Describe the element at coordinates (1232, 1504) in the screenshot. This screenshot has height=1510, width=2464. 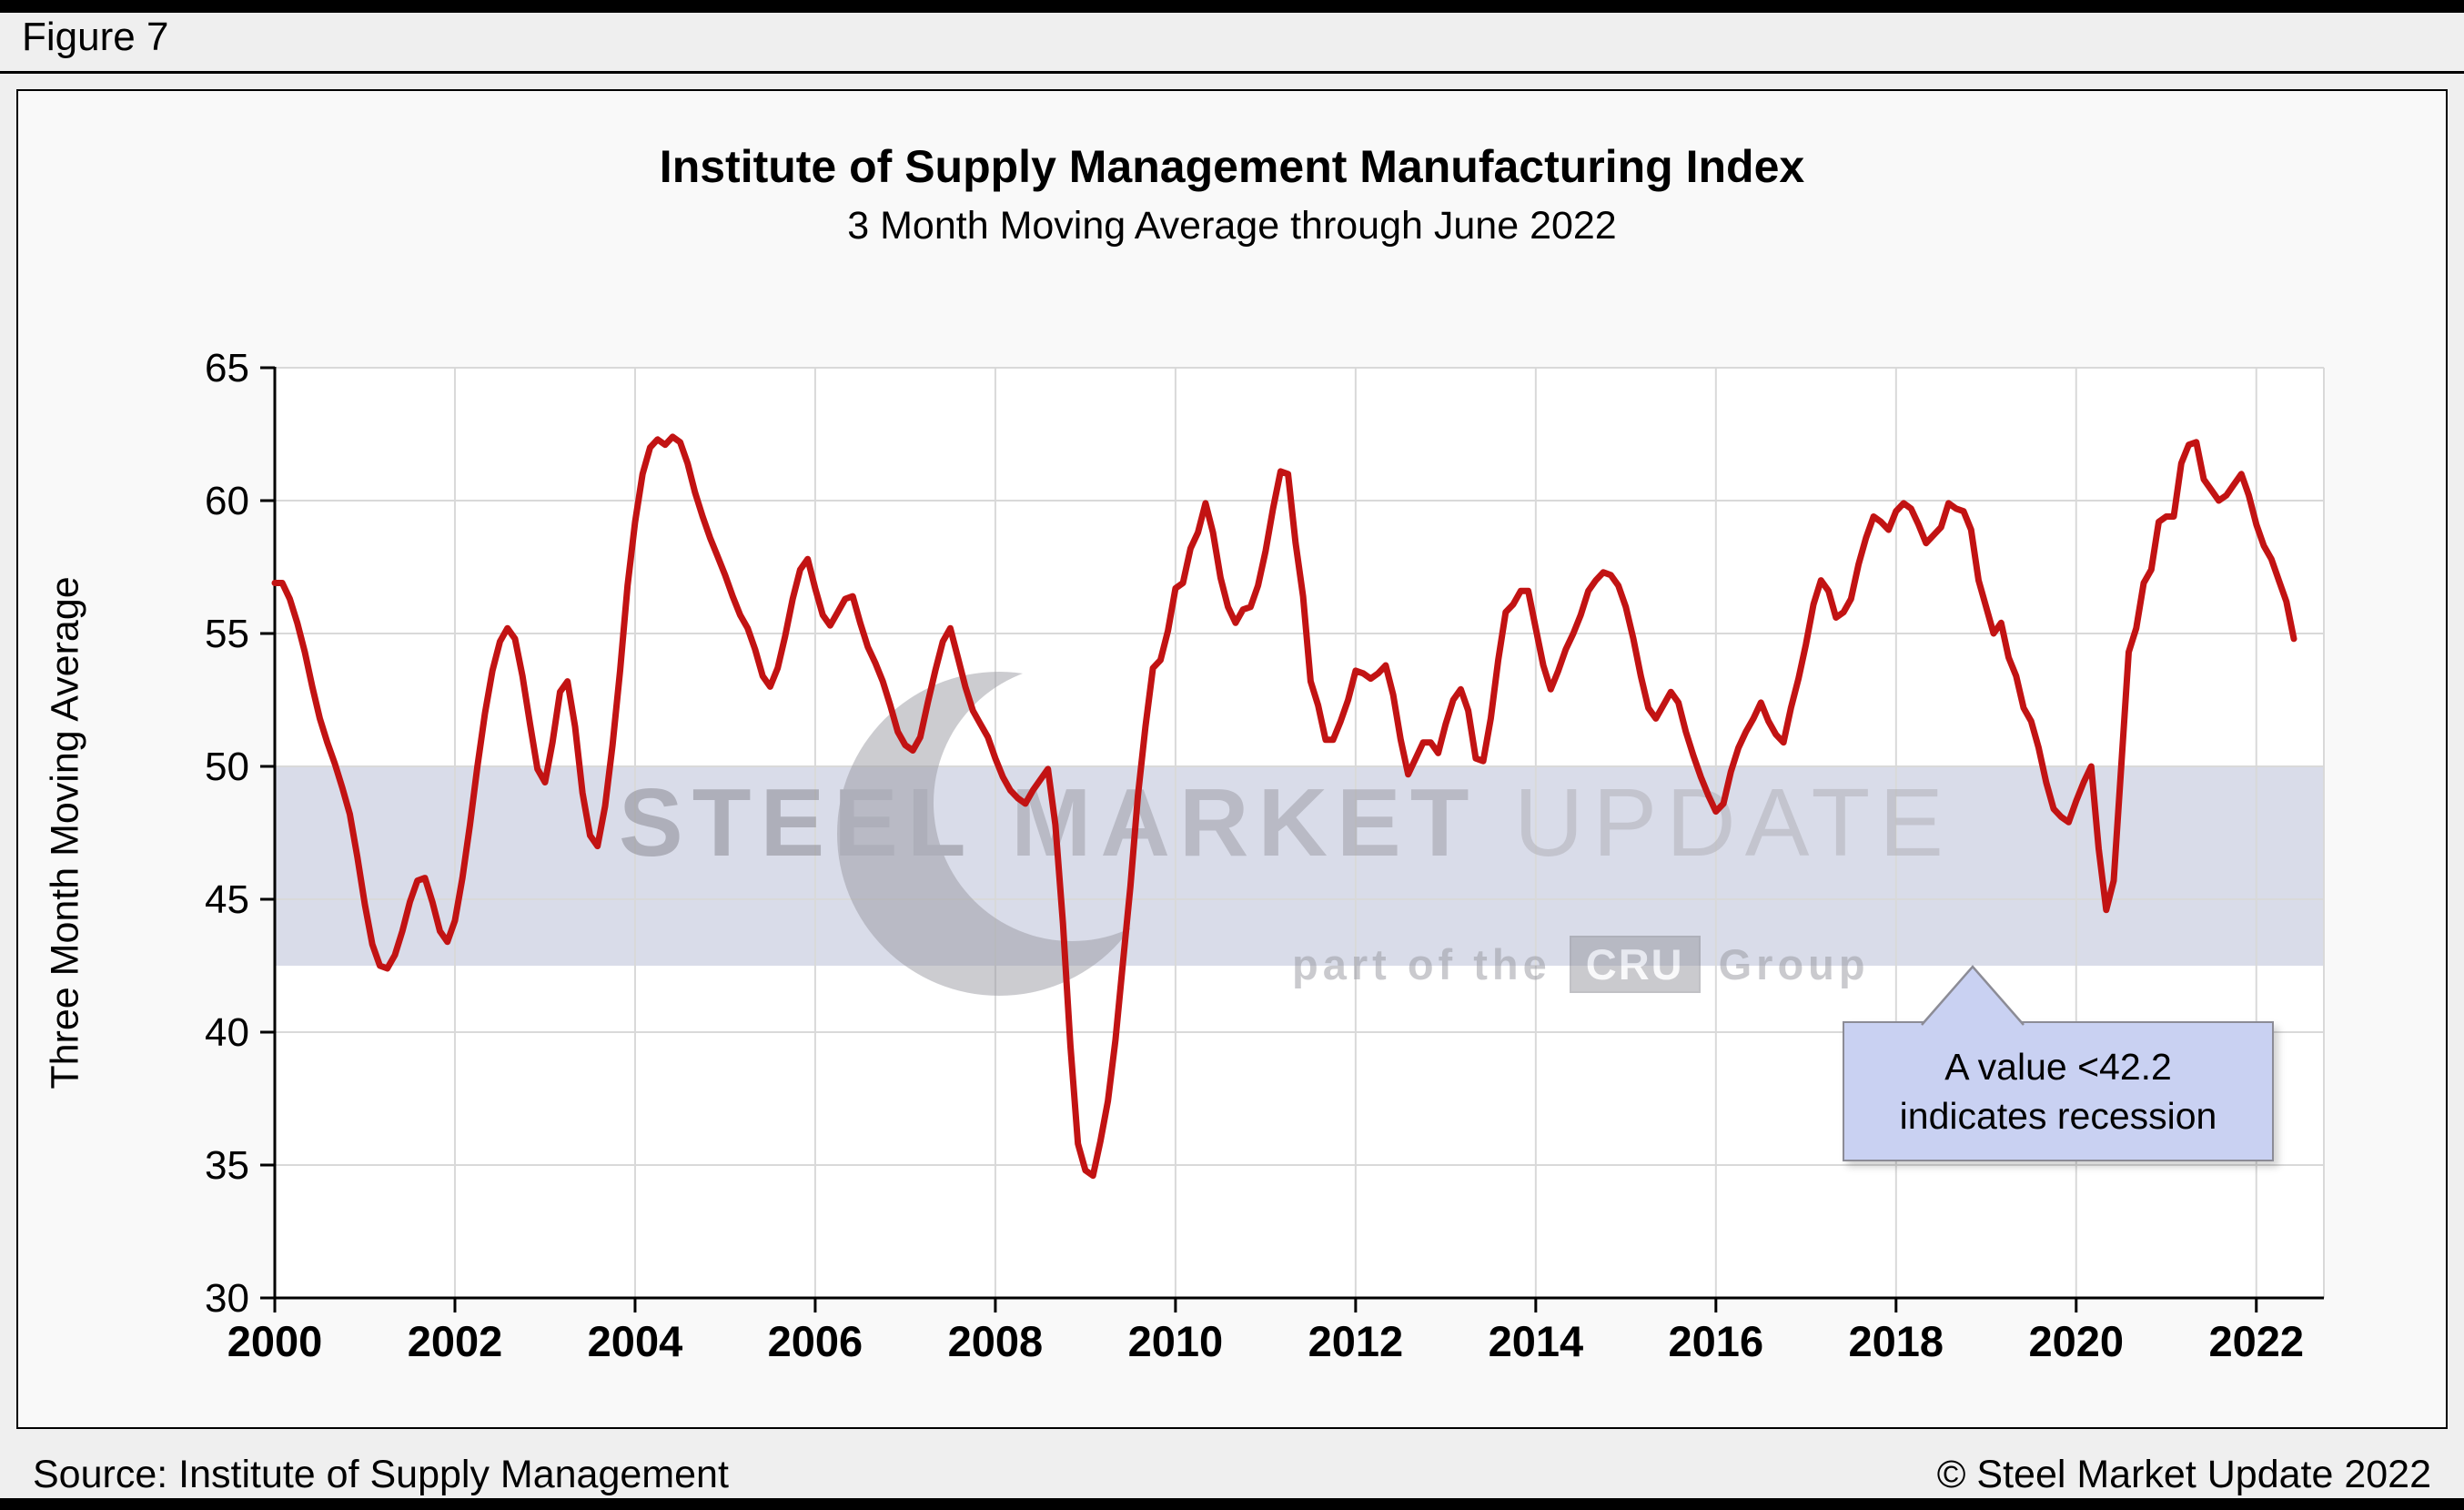
I see `bottom-border-bar` at that location.